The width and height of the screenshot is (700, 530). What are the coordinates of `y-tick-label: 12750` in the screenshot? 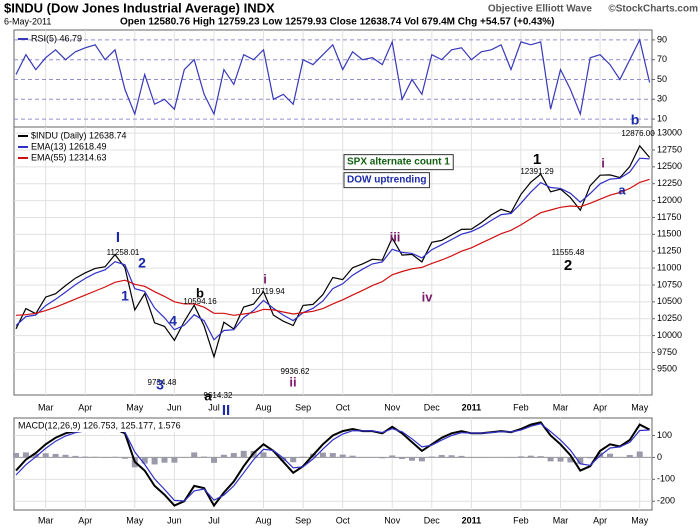 It's located at (669, 149).